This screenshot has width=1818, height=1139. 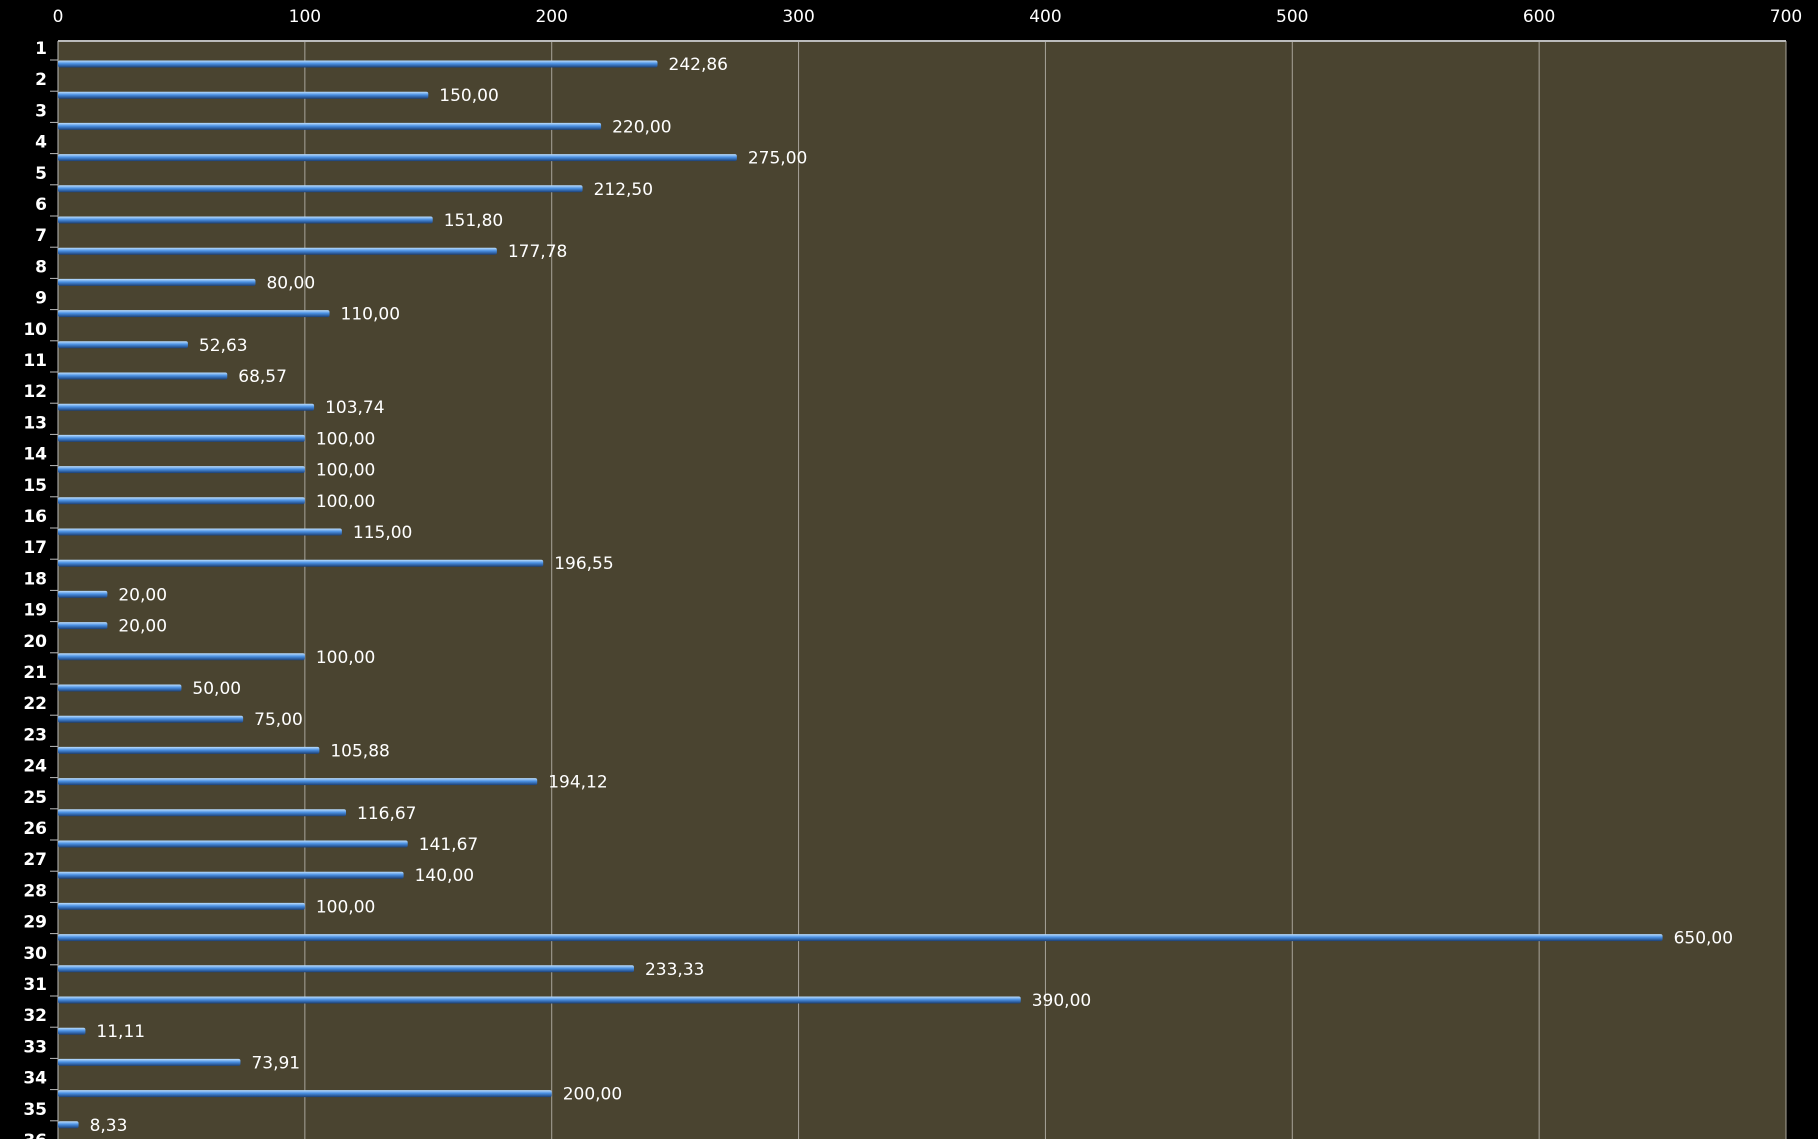 I want to click on value-label: 80,00, so click(x=290, y=283).